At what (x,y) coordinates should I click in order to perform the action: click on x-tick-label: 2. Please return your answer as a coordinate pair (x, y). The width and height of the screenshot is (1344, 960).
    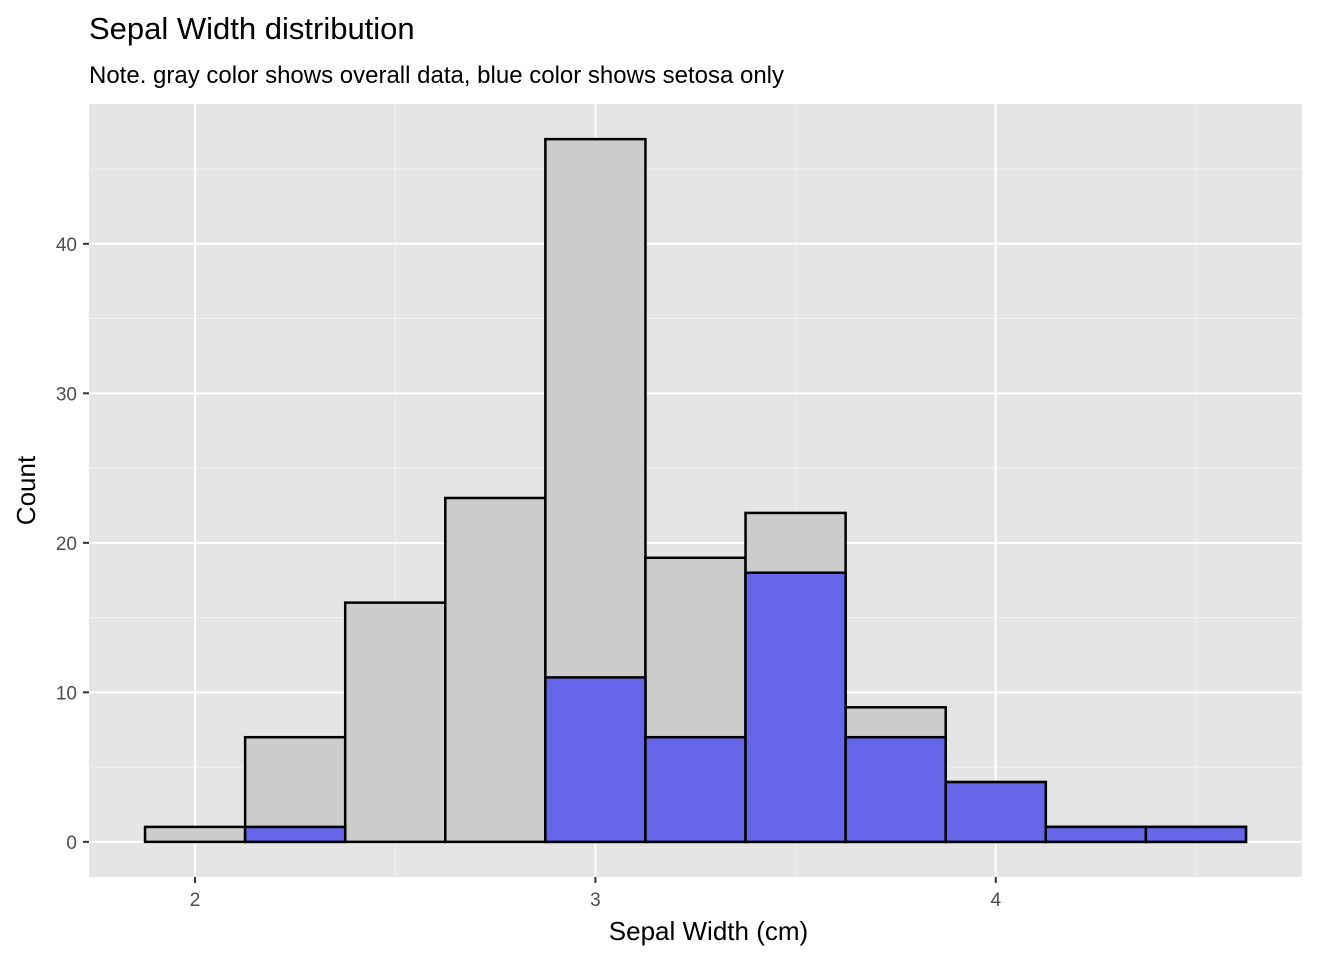
    Looking at the image, I should click on (195, 900).